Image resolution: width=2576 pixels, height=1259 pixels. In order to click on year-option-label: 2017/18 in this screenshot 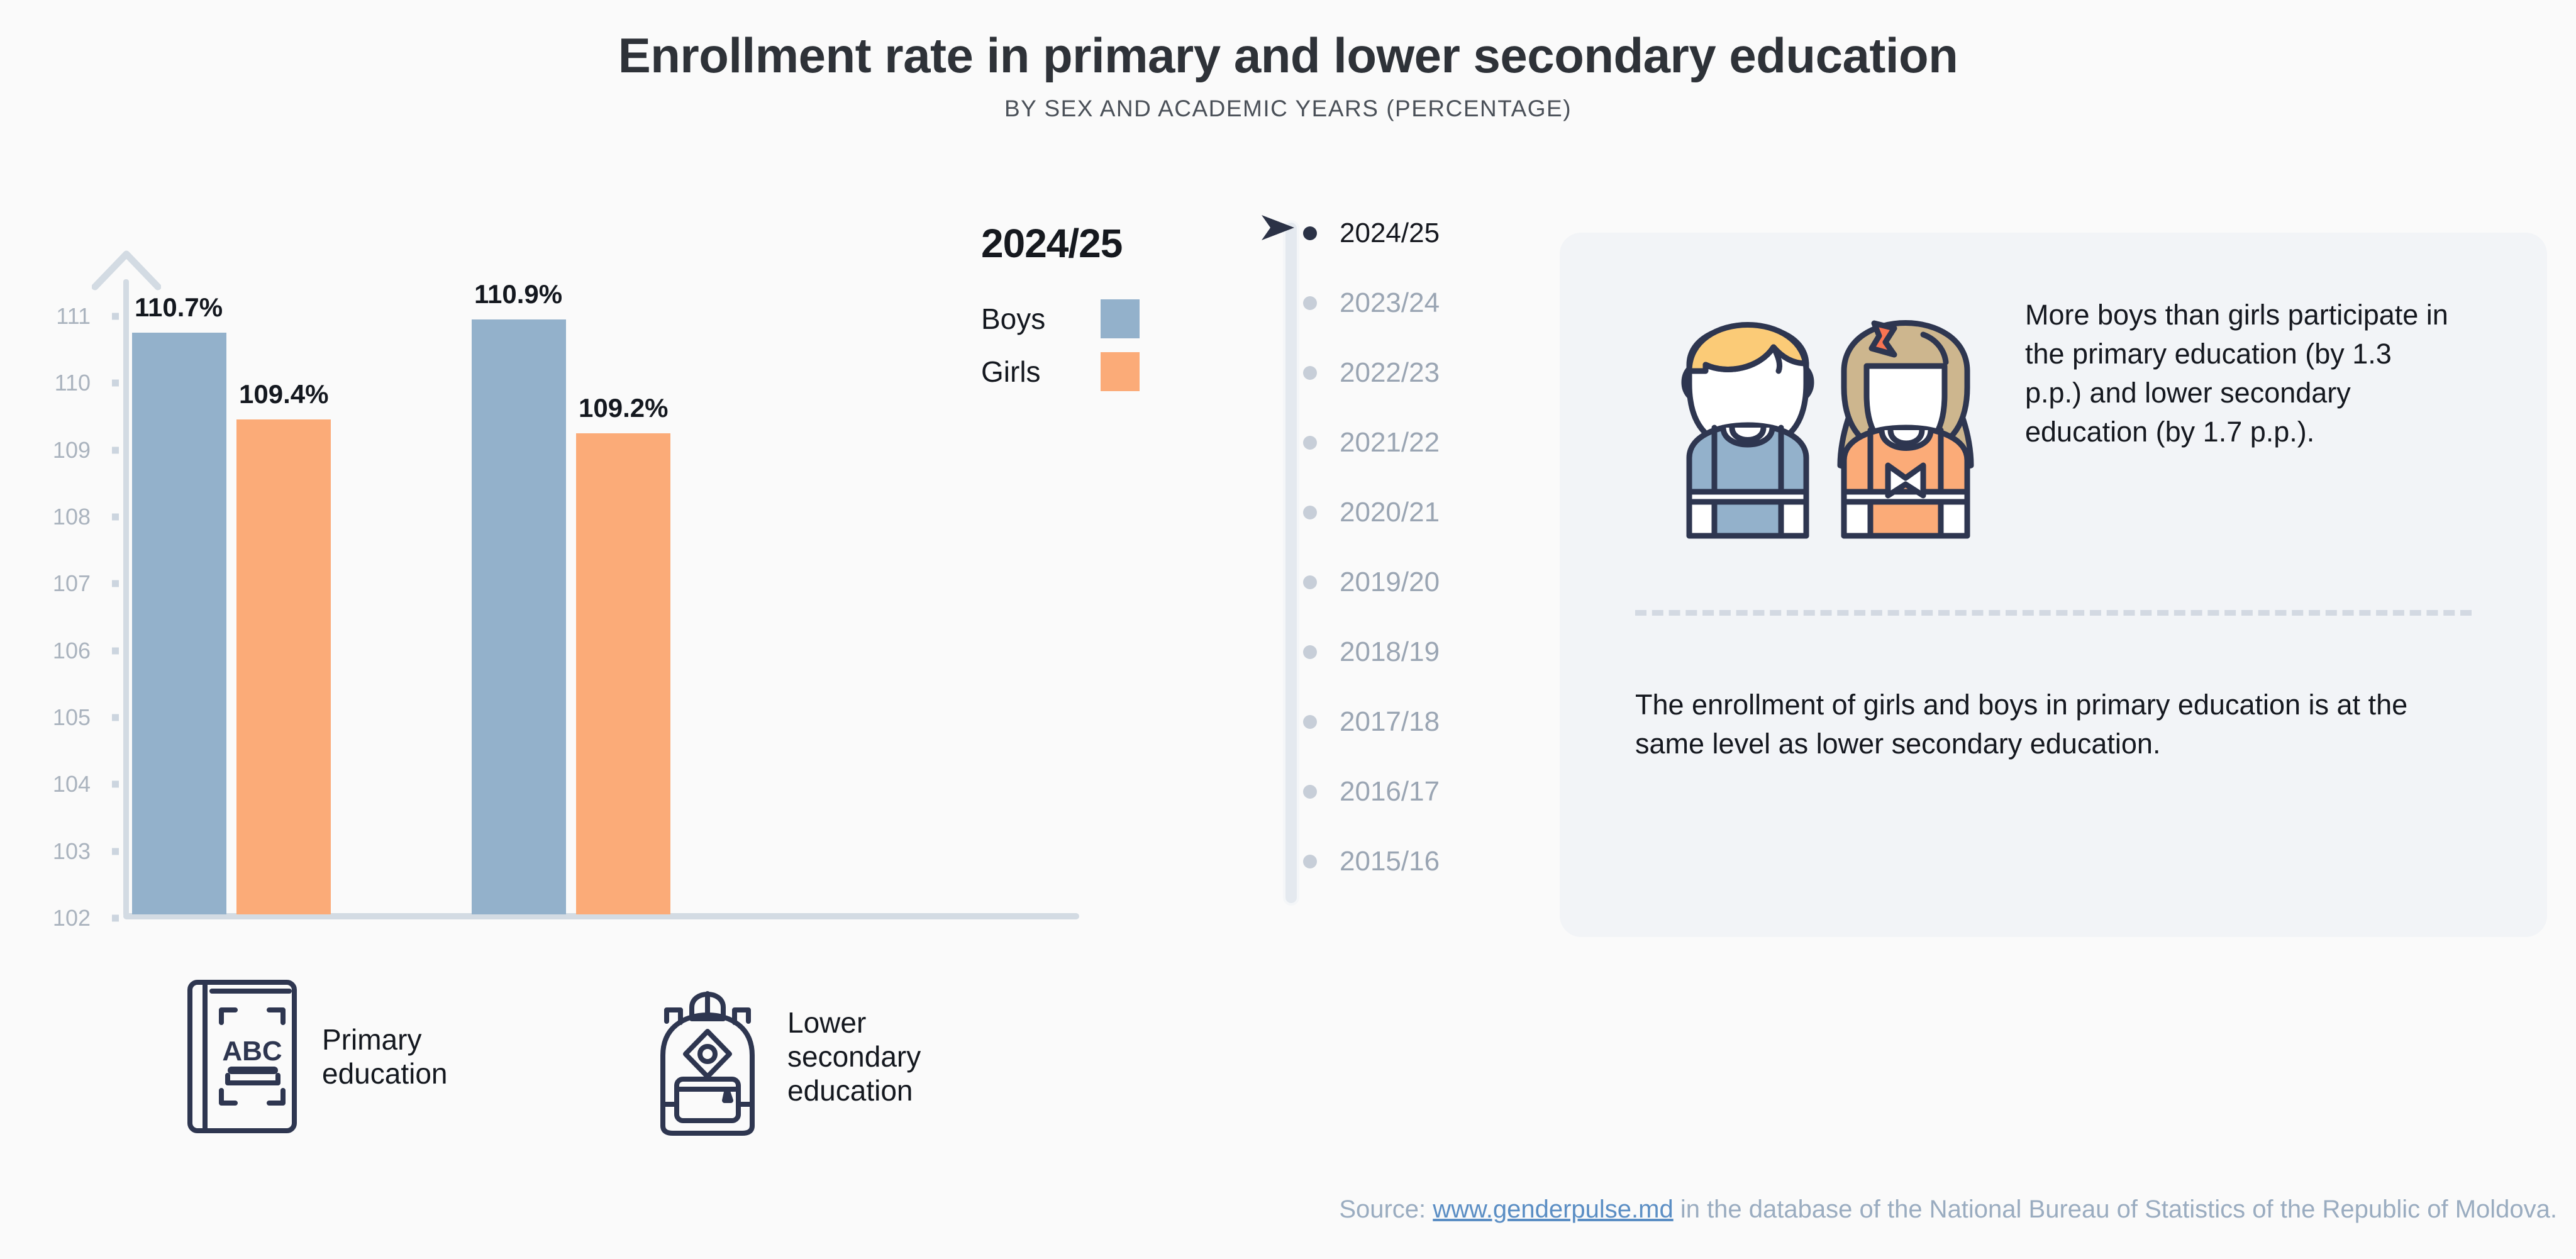, I will do `click(1390, 721)`.